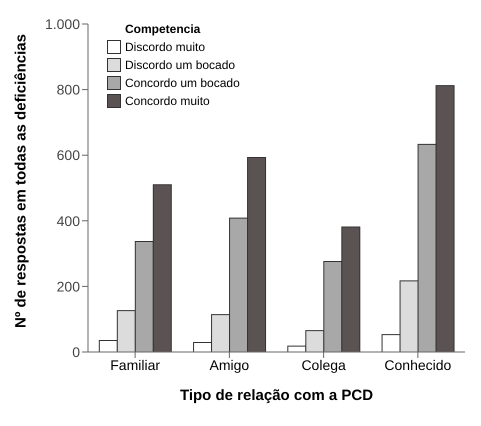 The width and height of the screenshot is (481, 426). Describe the element at coordinates (135, 364) in the screenshot. I see `x-tick-label: Familiar` at that location.